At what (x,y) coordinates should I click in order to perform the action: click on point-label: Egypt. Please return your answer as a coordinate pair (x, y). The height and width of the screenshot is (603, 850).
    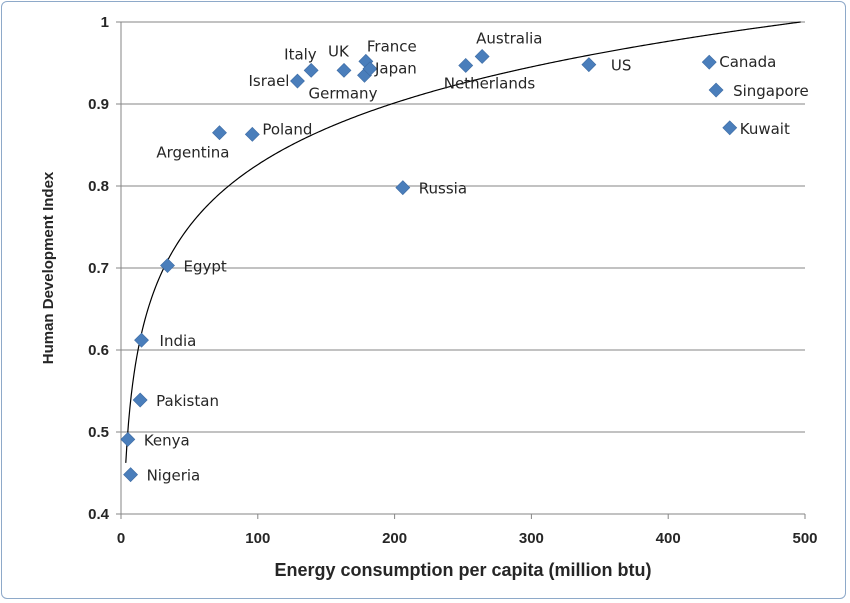
    Looking at the image, I should click on (205, 267).